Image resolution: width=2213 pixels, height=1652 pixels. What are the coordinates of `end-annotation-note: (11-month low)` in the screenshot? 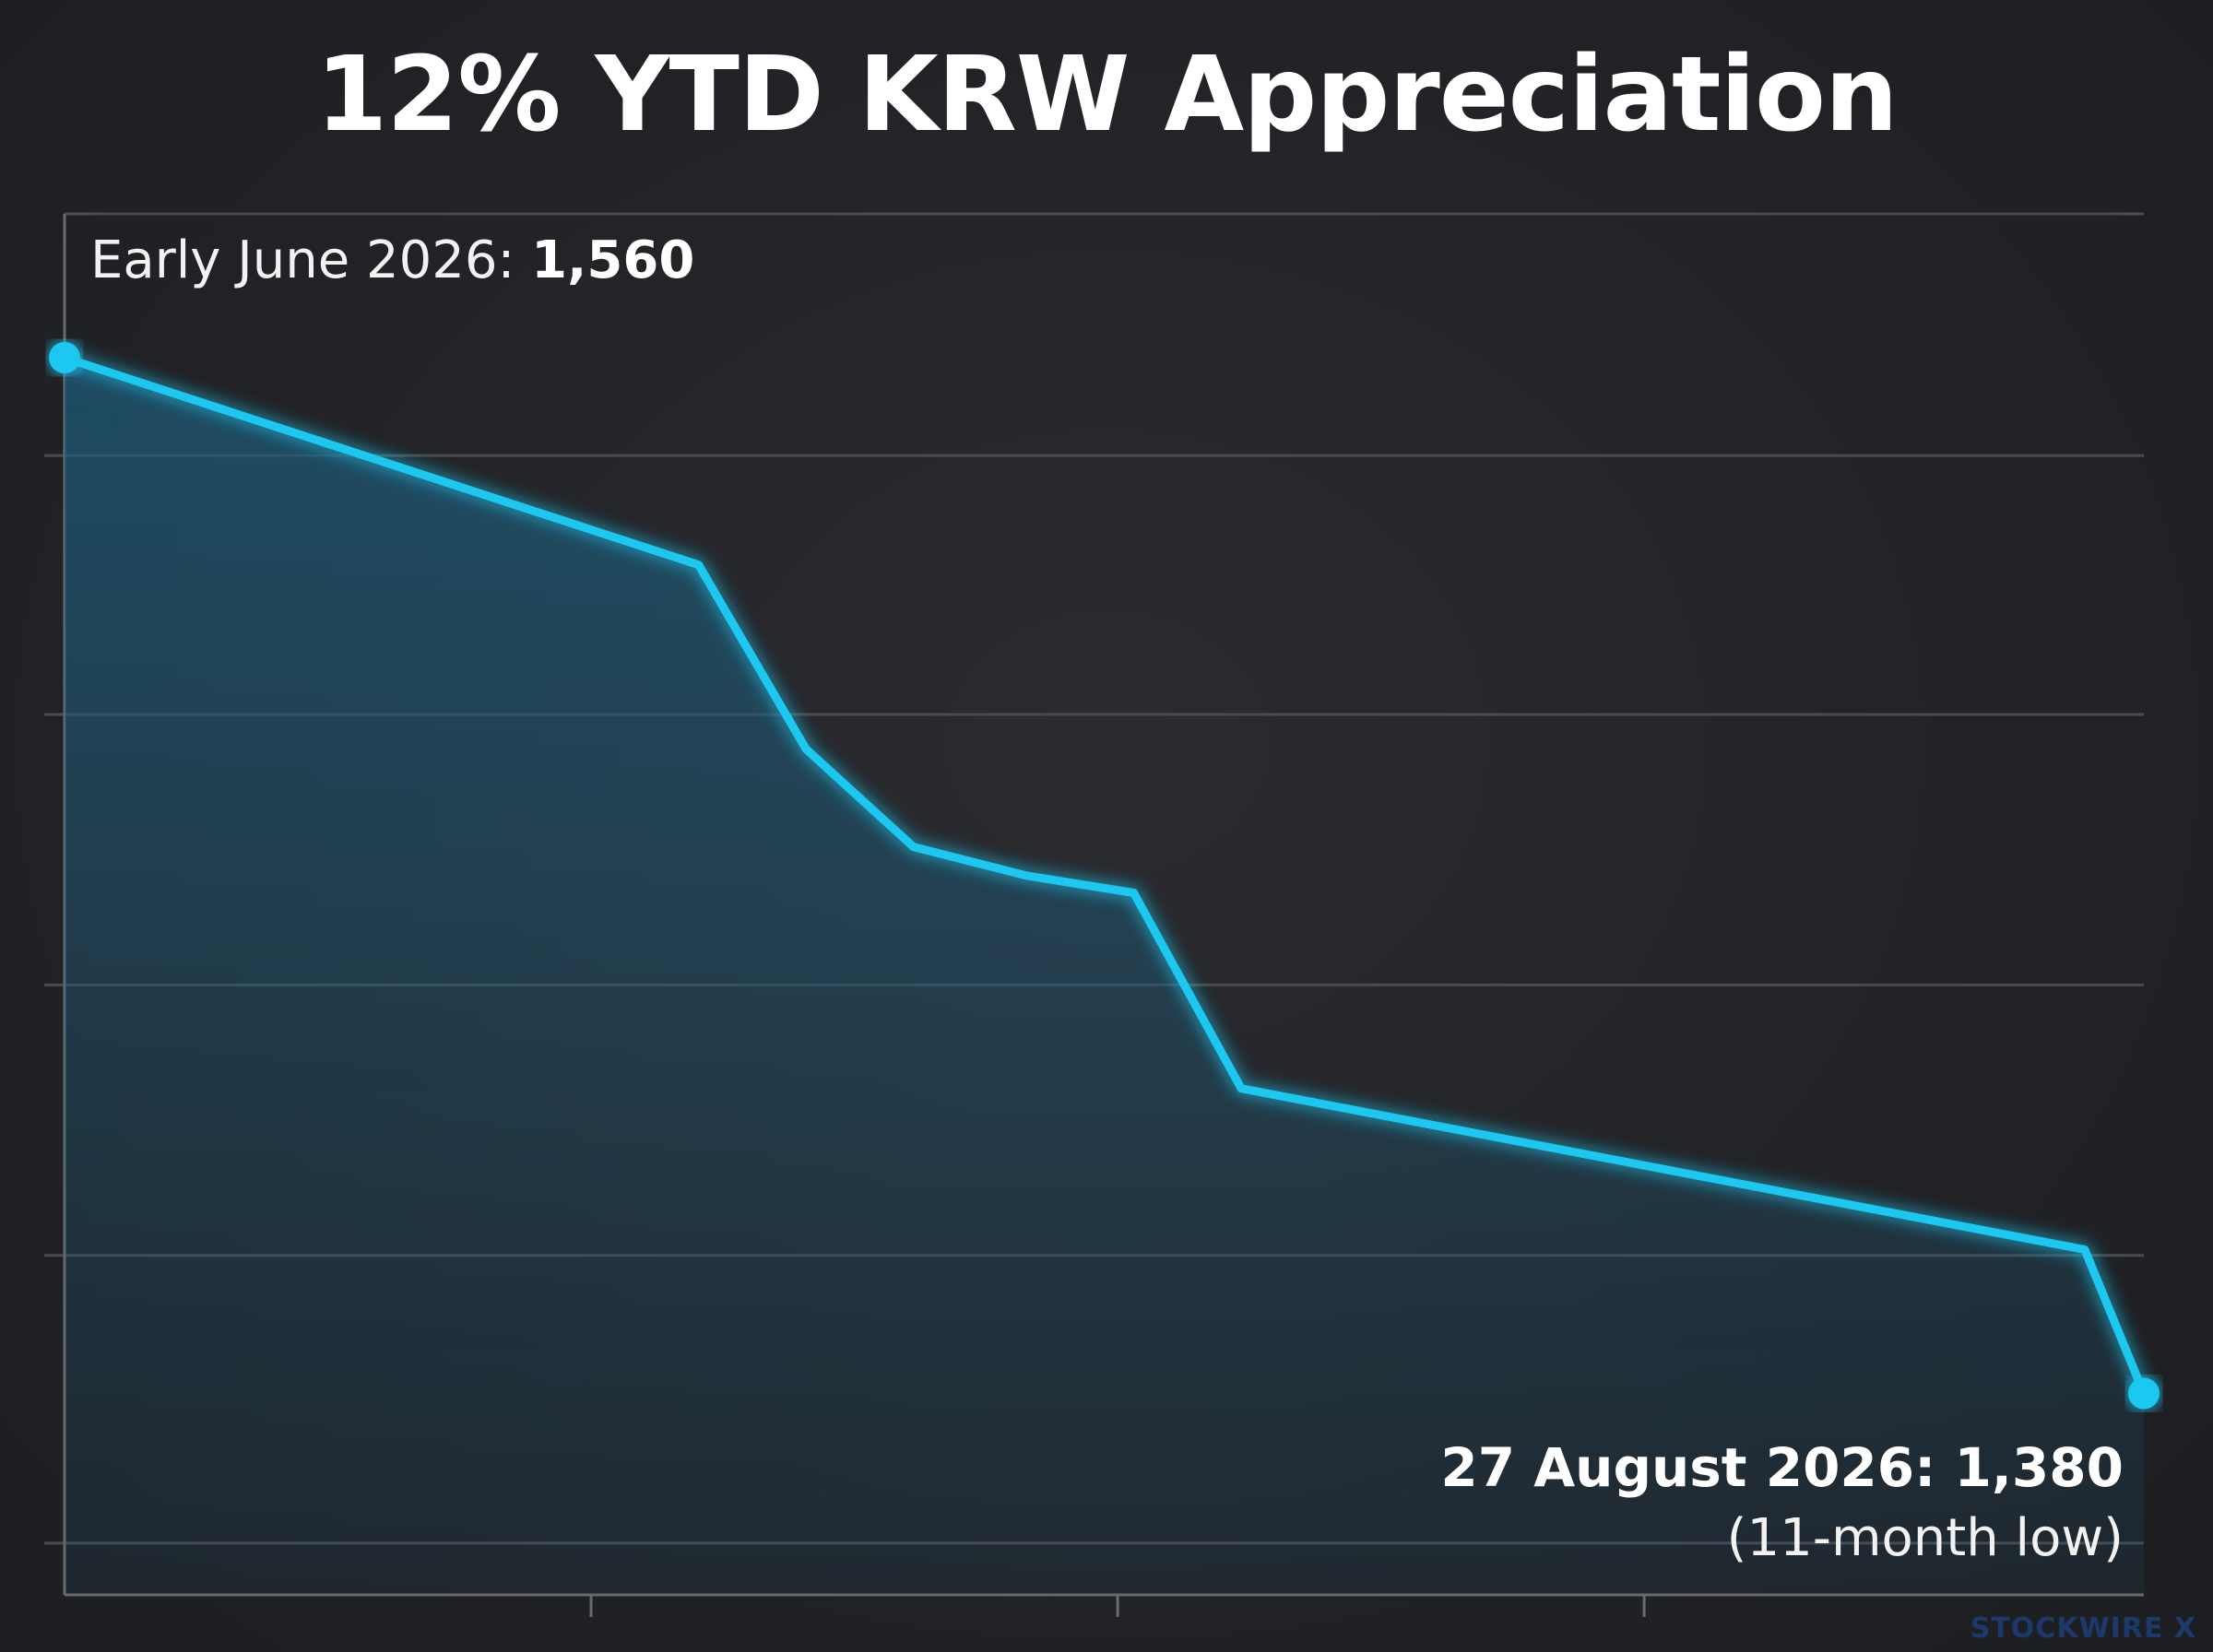 It's located at (1925, 1538).